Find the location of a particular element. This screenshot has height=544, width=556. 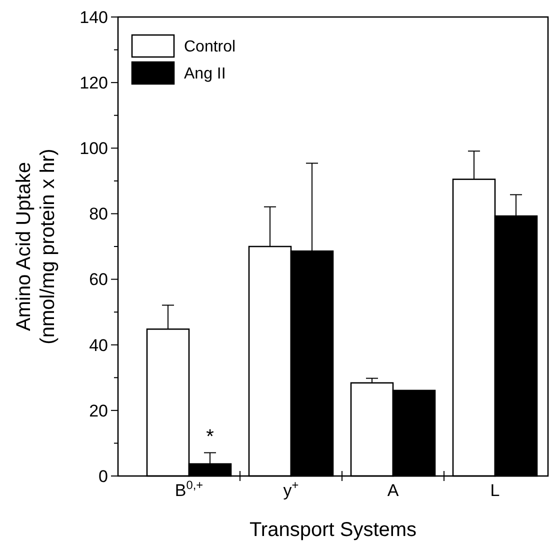

y-tick-label: 100 is located at coordinates (94, 148).